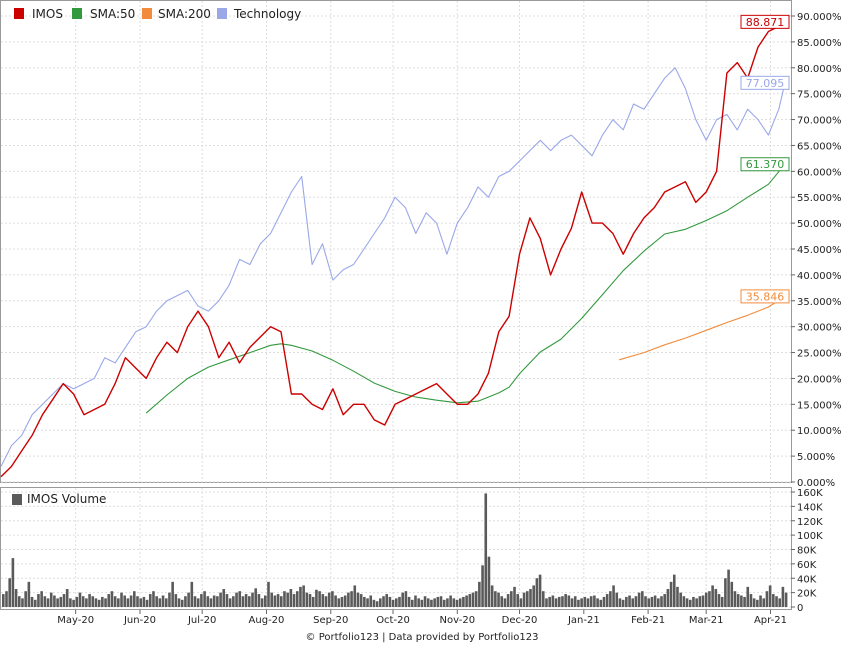  I want to click on volume-y-tick-label: 80K, so click(807, 551).